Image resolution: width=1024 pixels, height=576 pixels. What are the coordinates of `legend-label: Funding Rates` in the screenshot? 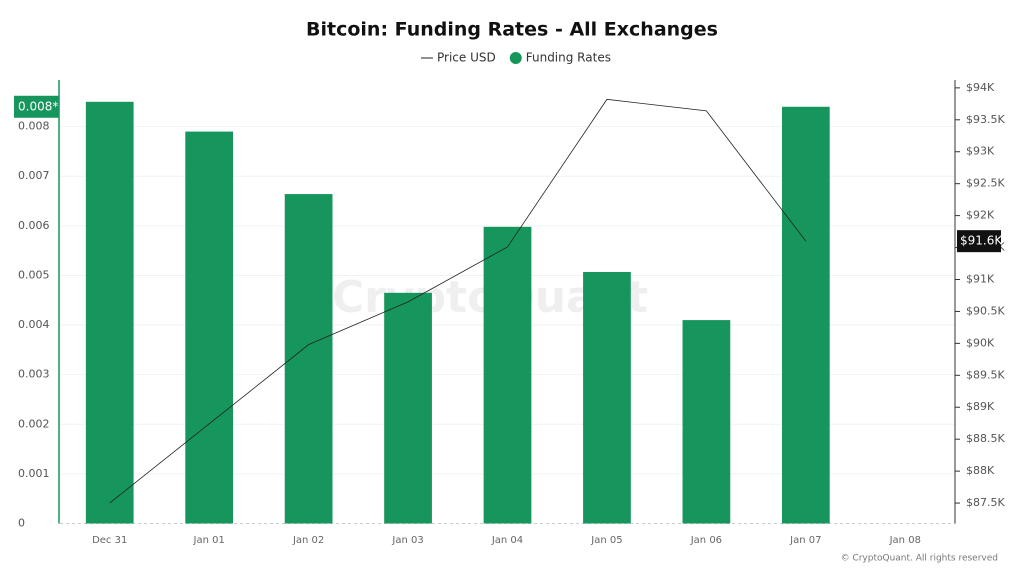 It's located at (568, 58).